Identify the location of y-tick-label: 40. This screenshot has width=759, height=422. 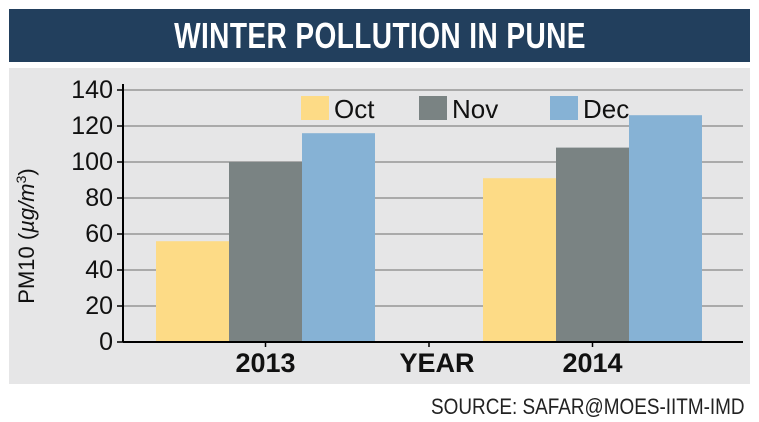
(99, 270).